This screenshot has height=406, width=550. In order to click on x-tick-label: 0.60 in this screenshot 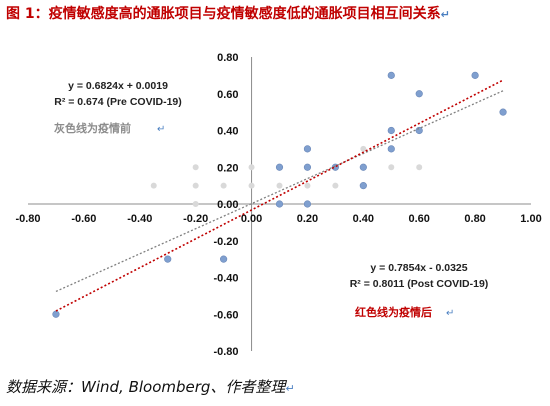, I will do `click(419, 219)`.